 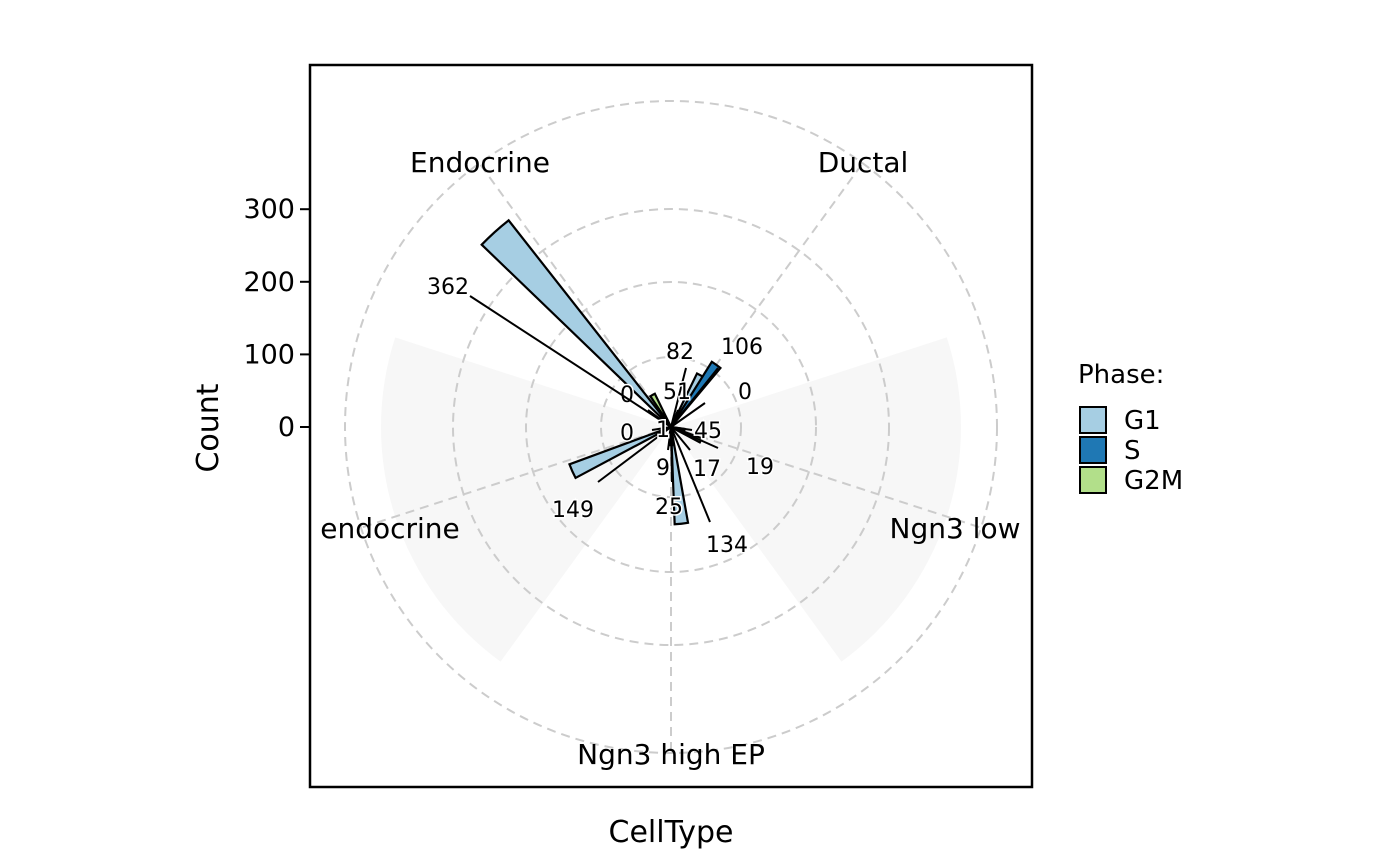 I want to click on legend-swatch-s, so click(x=1093, y=450).